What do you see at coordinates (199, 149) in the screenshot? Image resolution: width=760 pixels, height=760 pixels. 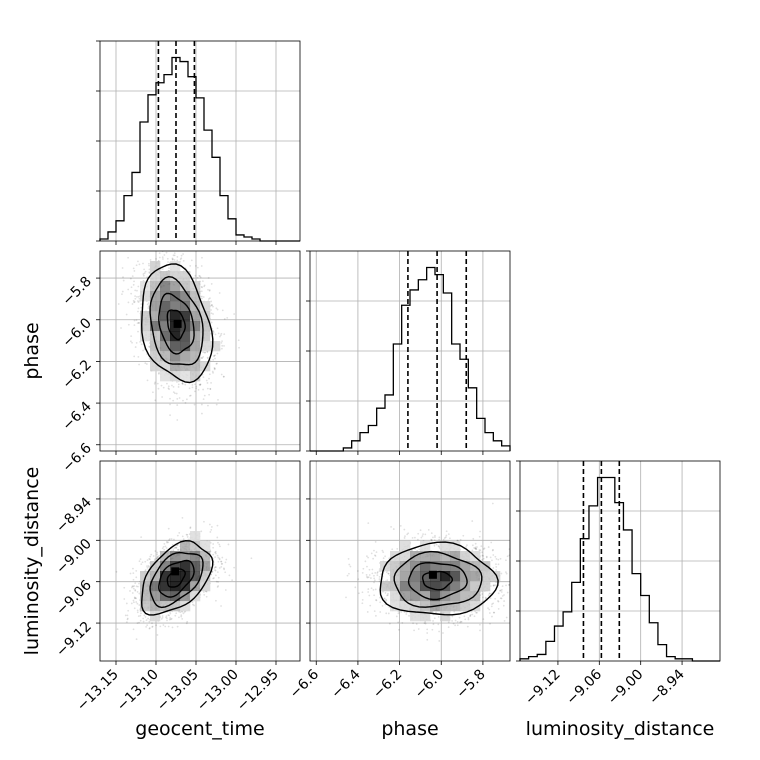 I see `histogram-geocent_time` at bounding box center [199, 149].